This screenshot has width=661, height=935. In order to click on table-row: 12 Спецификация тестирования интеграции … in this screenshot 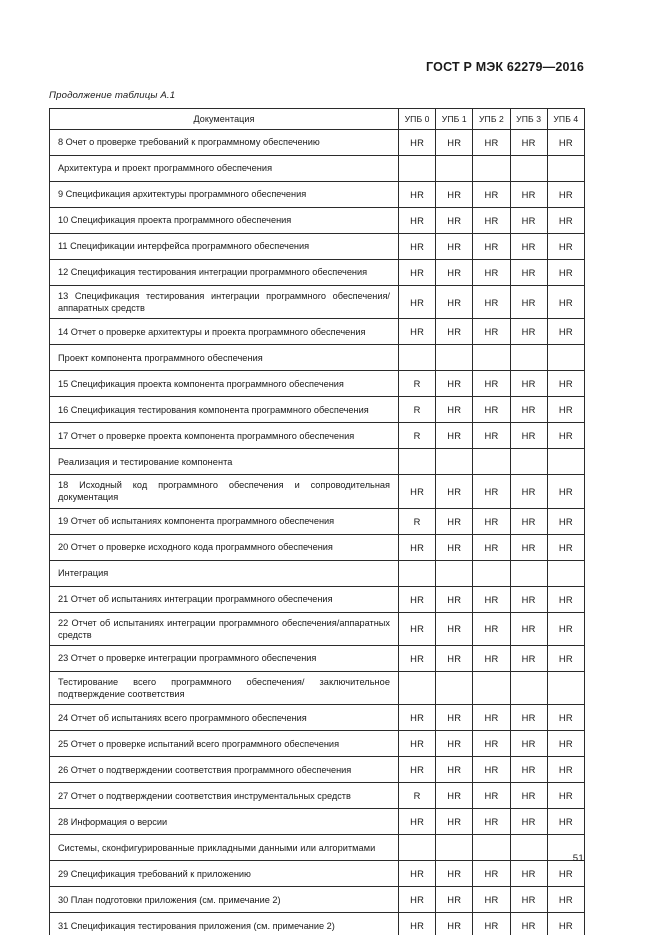, I will do `click(317, 272)`.